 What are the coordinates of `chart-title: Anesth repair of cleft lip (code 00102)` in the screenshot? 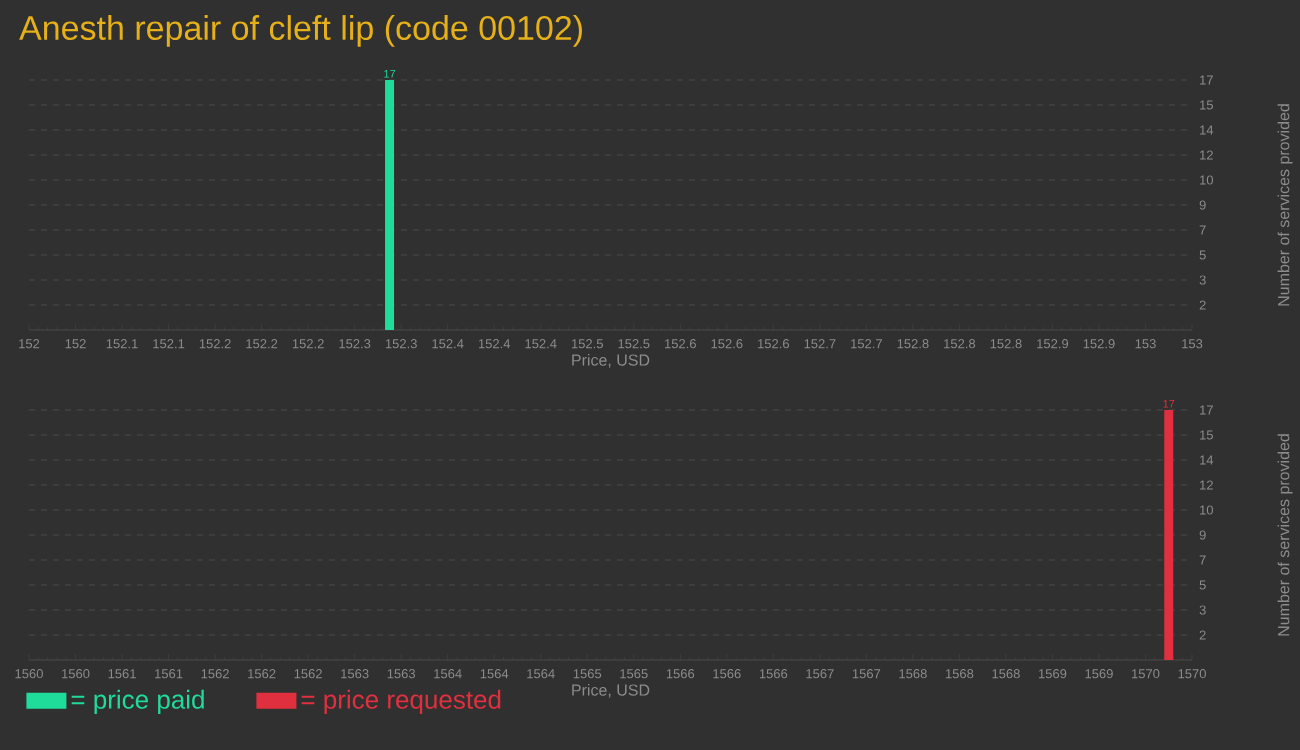 It's located at (300, 31).